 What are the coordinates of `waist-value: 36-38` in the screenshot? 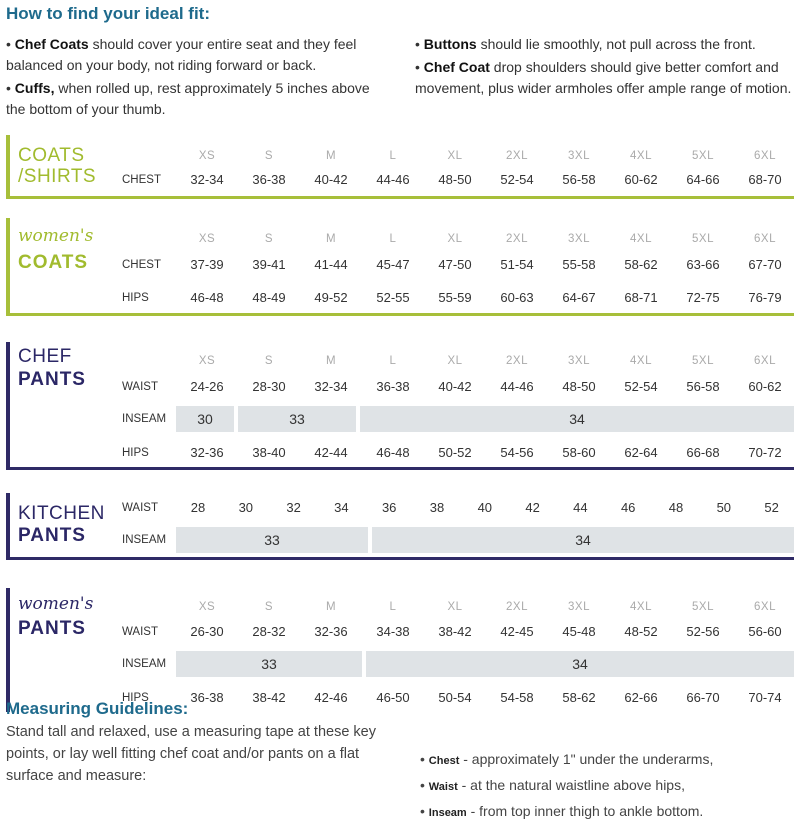 It's located at (393, 386).